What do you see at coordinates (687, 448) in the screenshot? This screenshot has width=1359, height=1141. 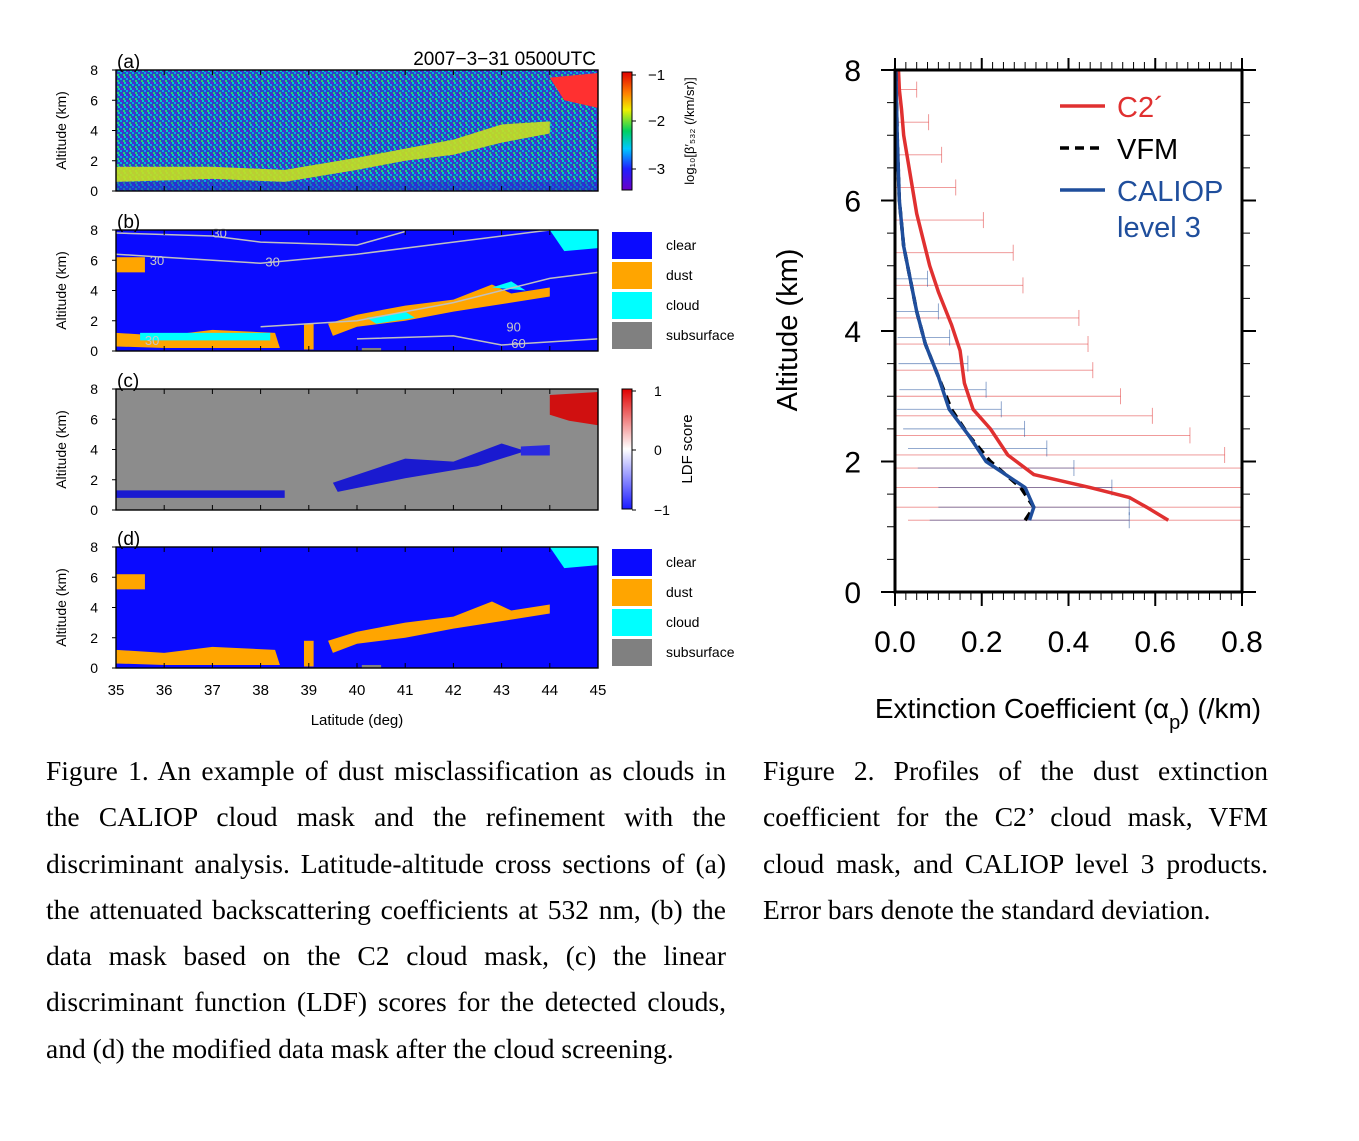 I see `colorbar-label: LDF score` at bounding box center [687, 448].